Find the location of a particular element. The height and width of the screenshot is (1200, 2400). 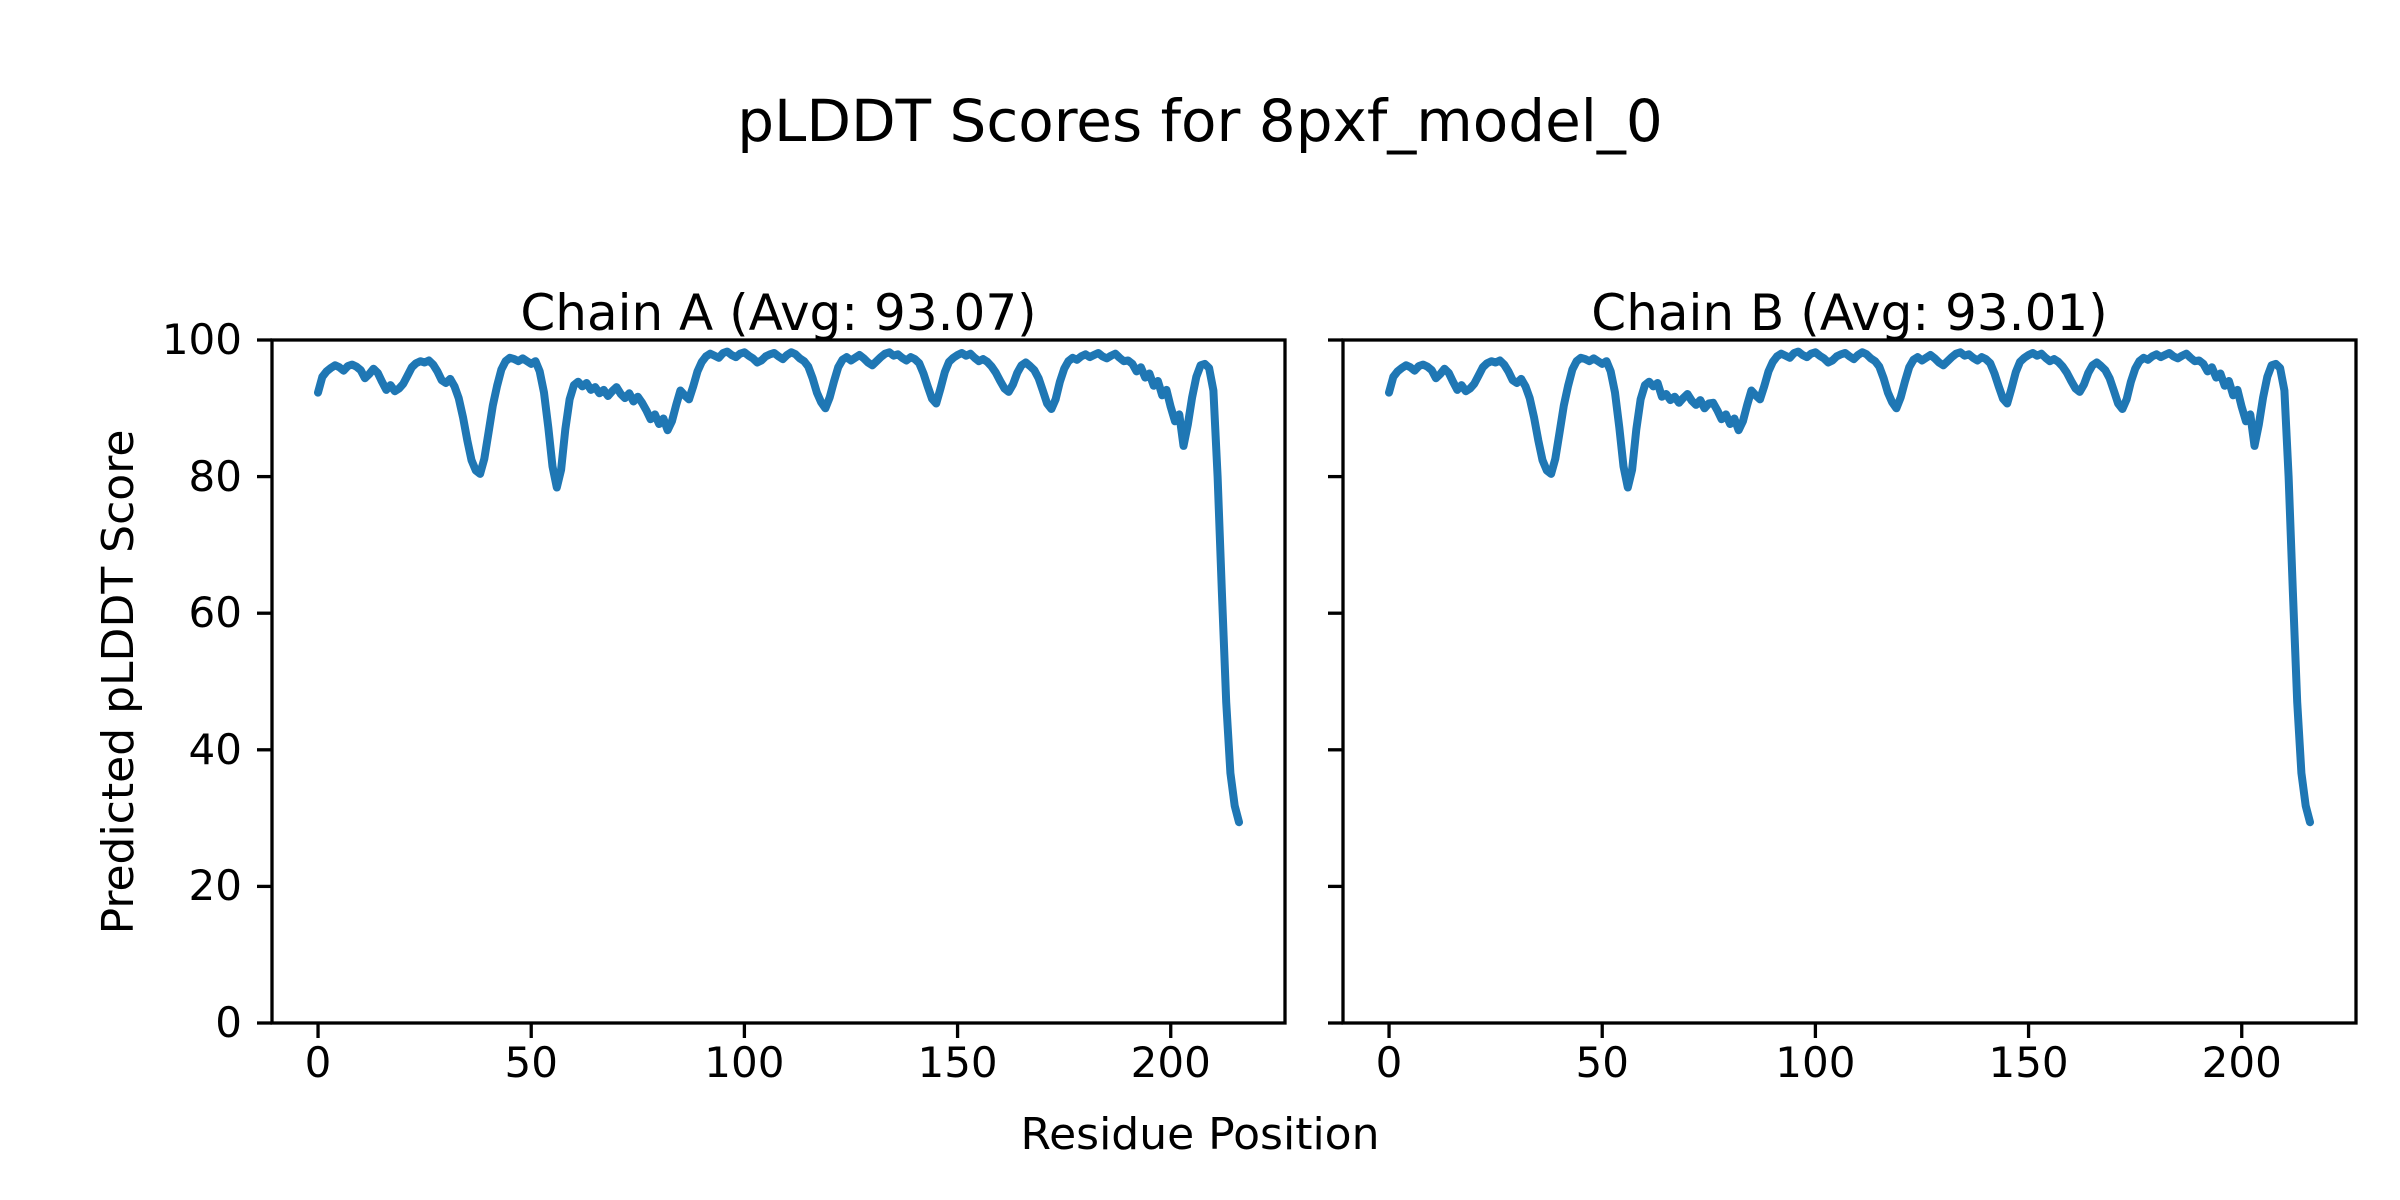

x-axis-label: Residue Position is located at coordinates (1200, 1134).